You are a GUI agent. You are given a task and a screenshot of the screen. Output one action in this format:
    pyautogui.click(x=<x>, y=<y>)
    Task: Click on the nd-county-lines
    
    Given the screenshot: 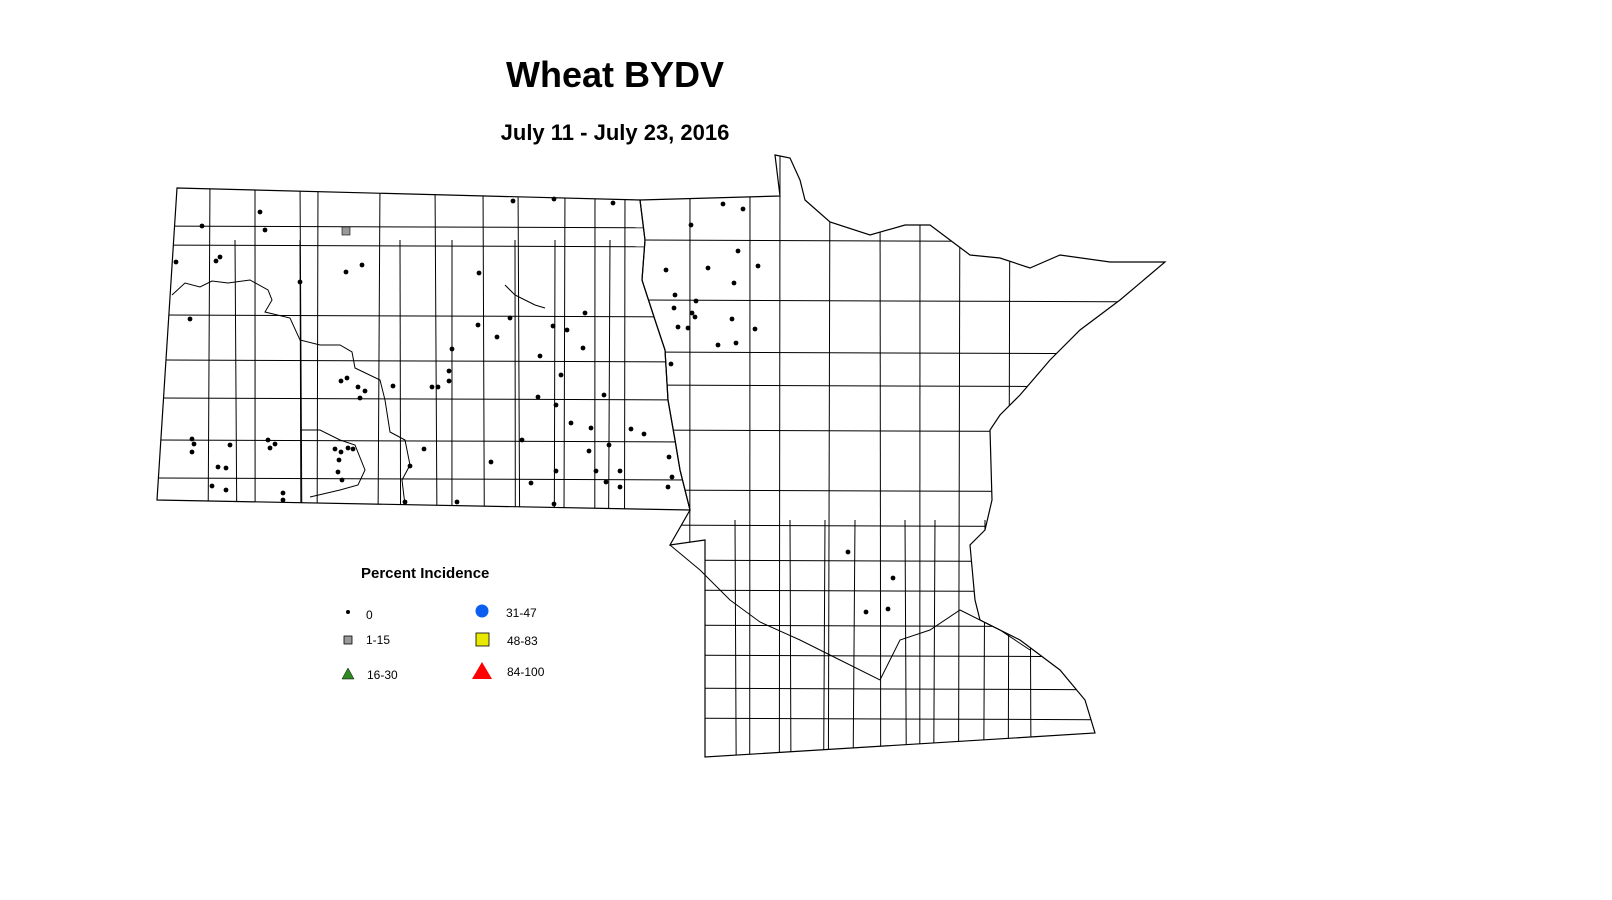 What is the action you would take?
    pyautogui.click(x=425, y=350)
    